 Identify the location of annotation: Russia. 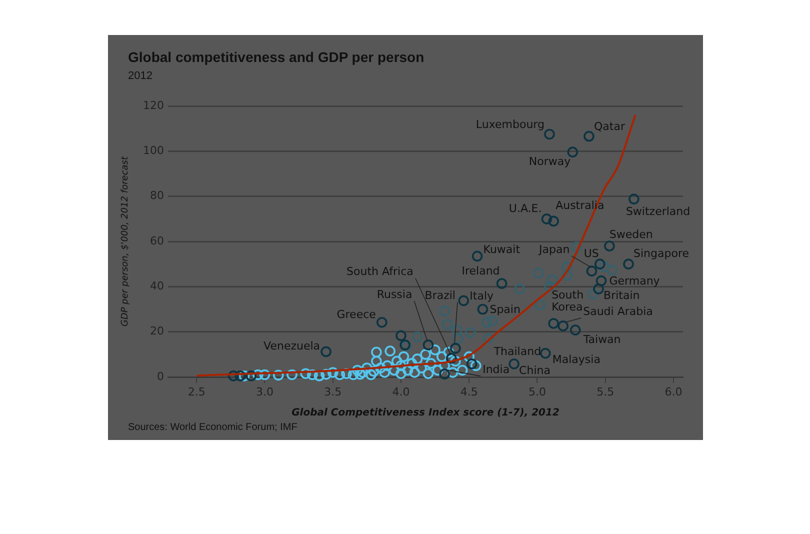
(394, 294).